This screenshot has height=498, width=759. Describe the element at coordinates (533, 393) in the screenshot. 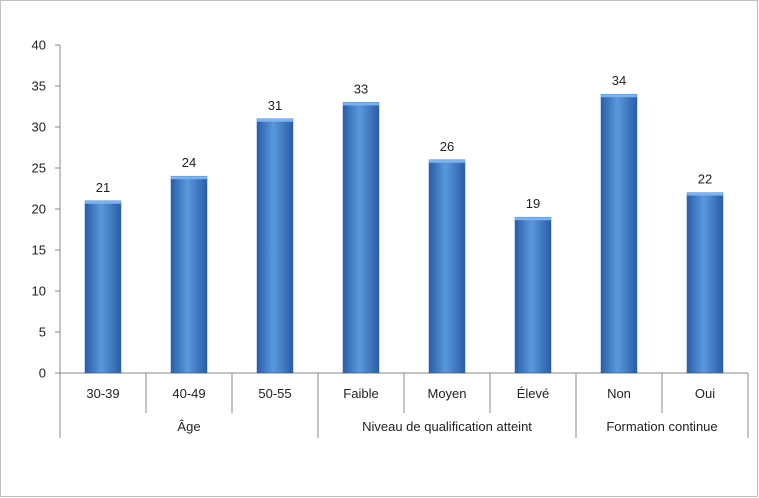

I see `category-label: Élevé` at that location.